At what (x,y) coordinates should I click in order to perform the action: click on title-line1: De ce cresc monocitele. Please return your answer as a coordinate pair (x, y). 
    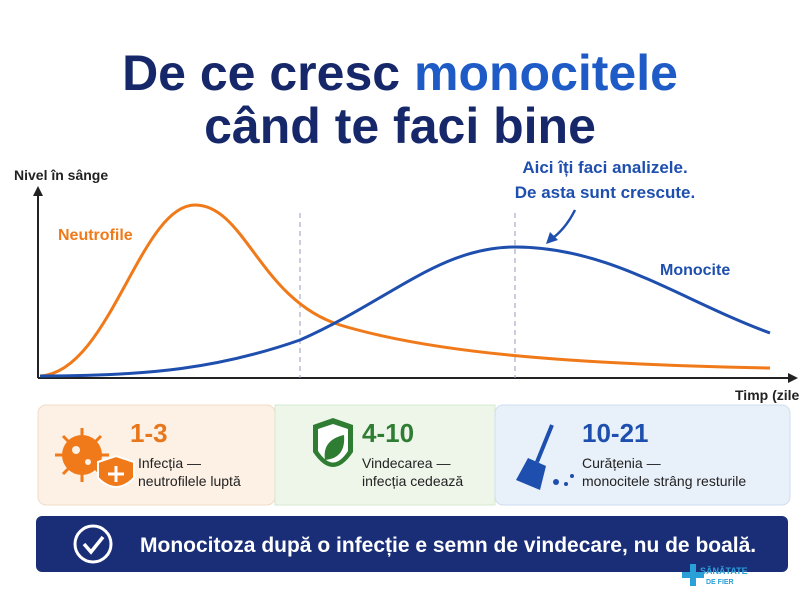
    Looking at the image, I should click on (400, 73).